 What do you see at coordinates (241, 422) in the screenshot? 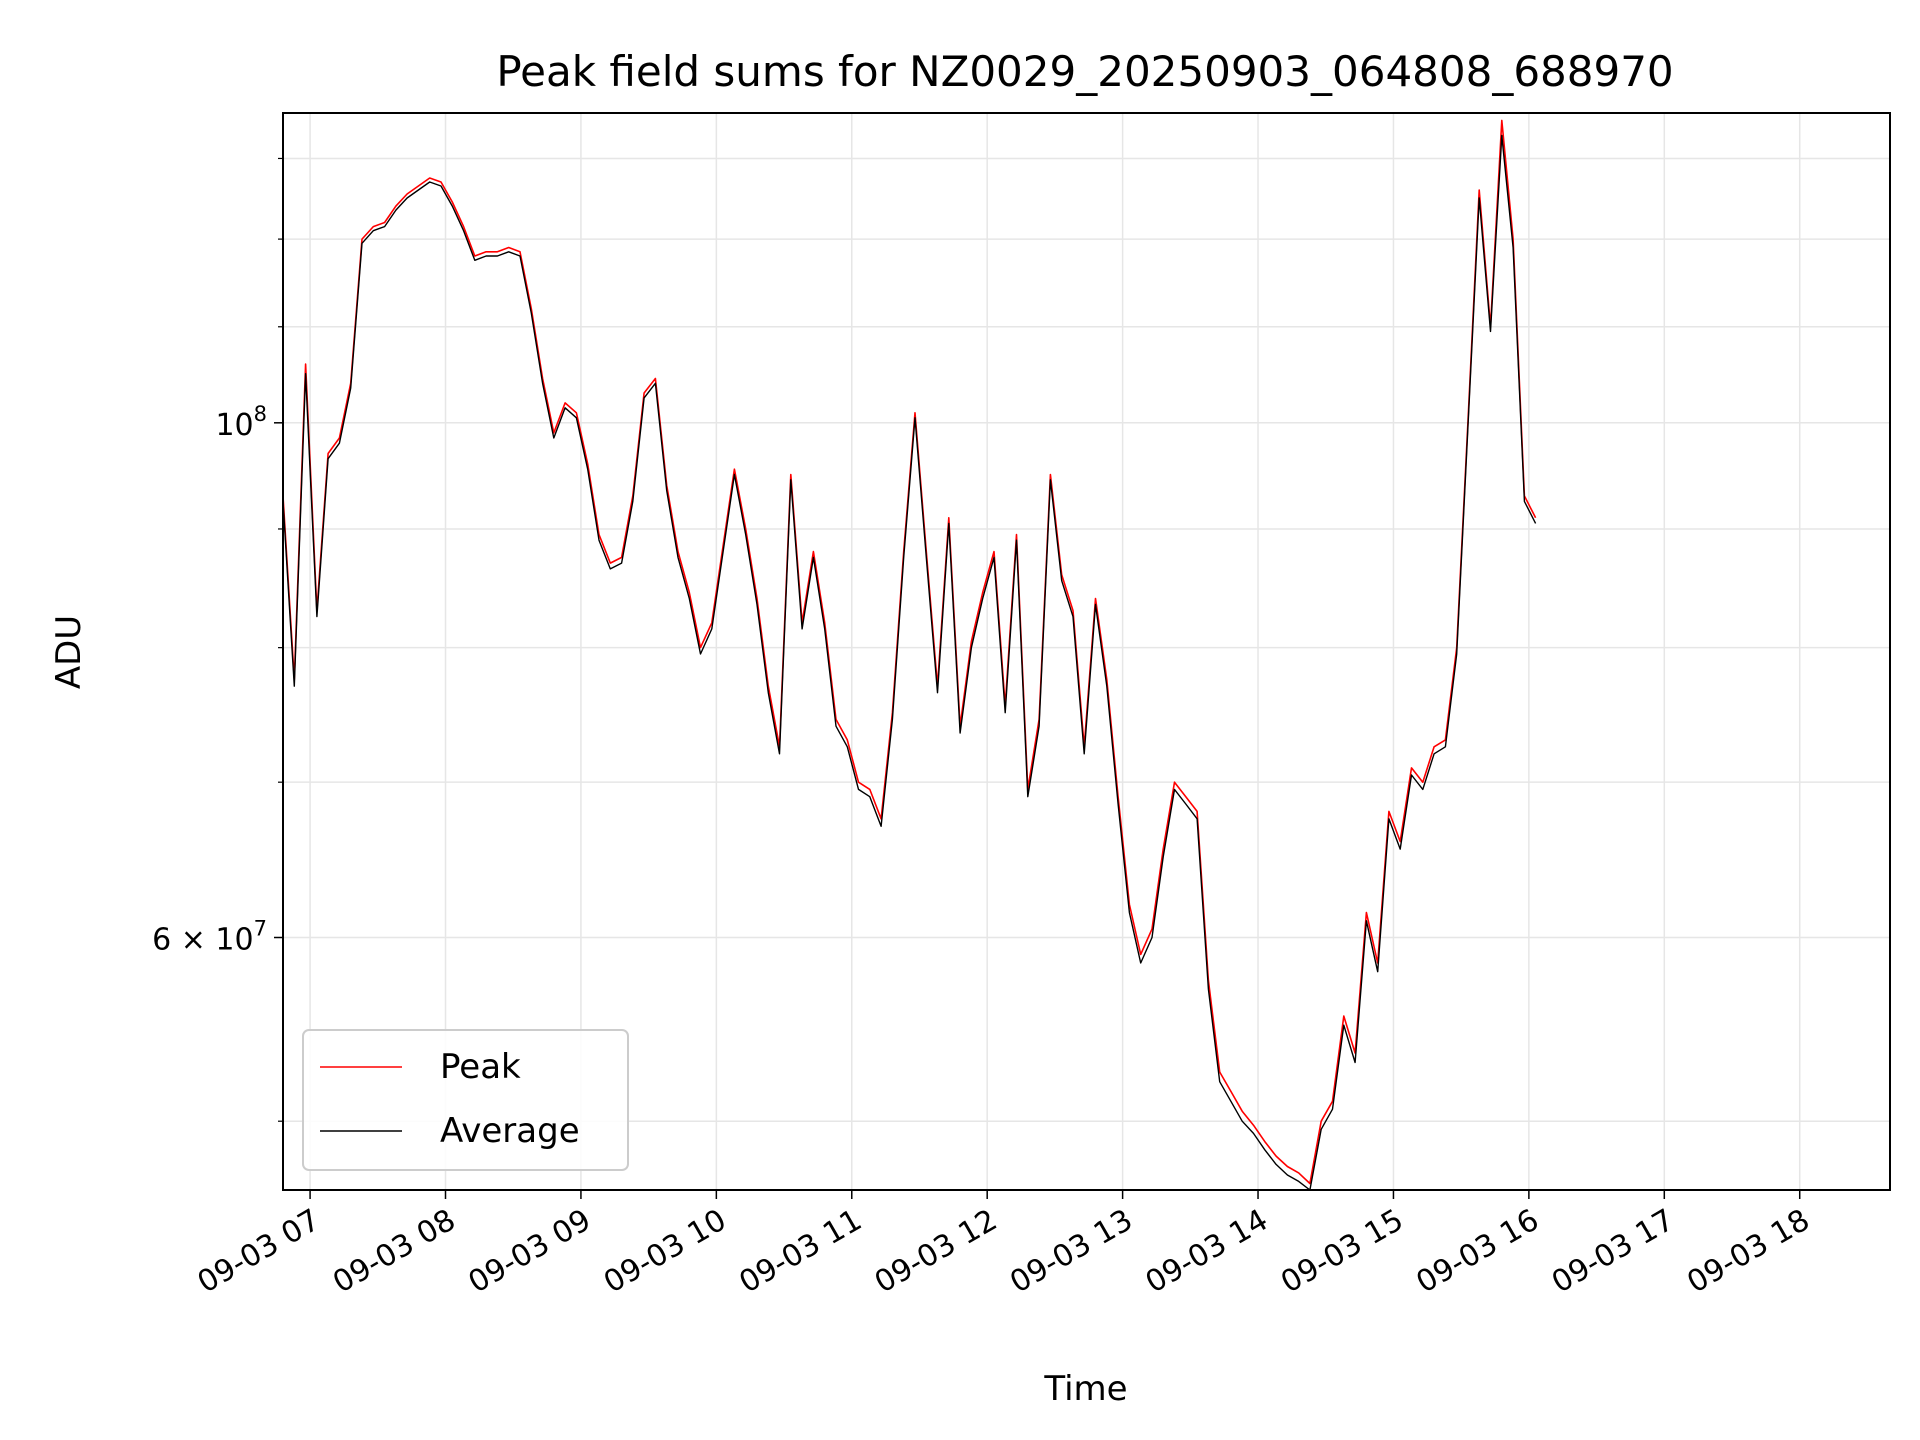
I see `y-tick-label: 108` at bounding box center [241, 422].